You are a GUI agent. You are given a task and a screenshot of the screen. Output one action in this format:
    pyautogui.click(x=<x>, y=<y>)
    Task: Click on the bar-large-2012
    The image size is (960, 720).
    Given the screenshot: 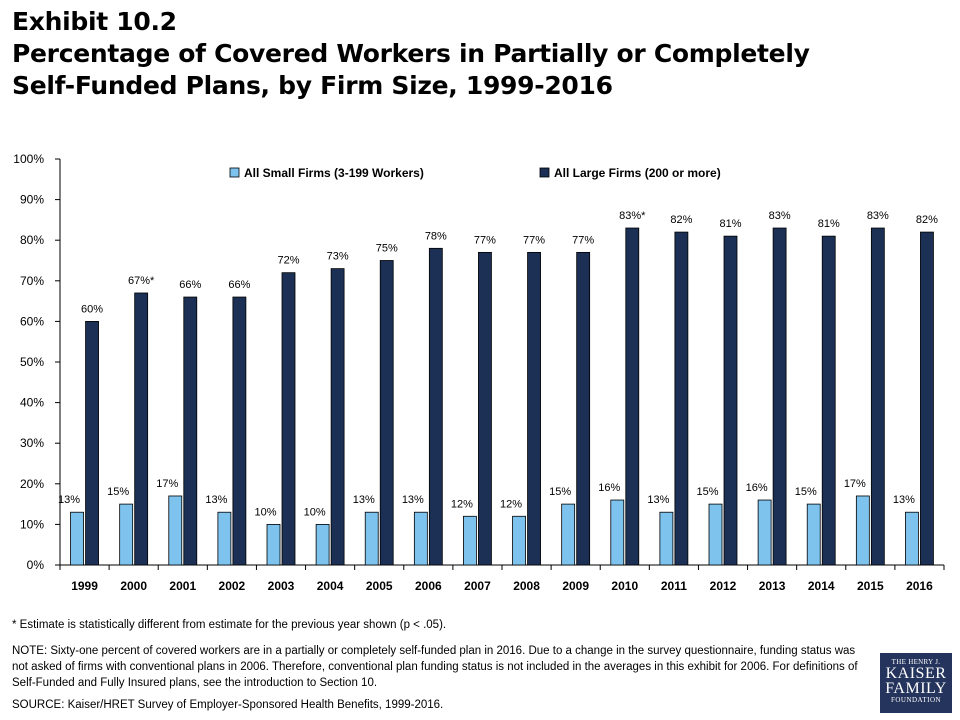 What is the action you would take?
    pyautogui.click(x=730, y=400)
    